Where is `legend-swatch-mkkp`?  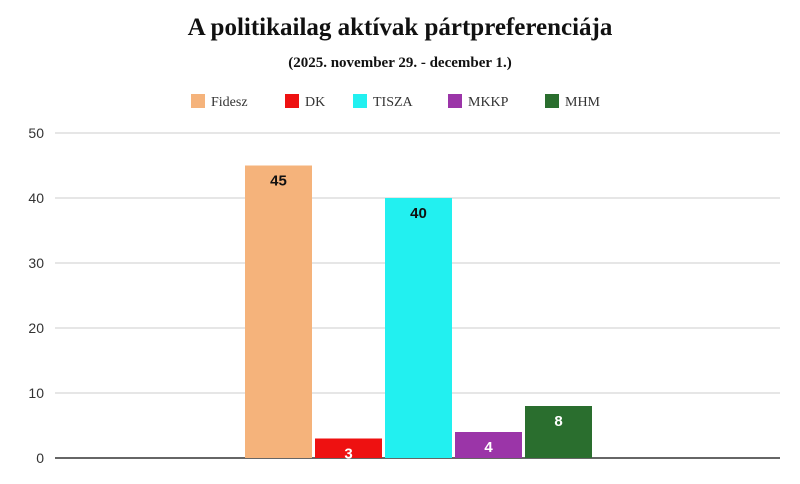 legend-swatch-mkkp is located at coordinates (455, 101).